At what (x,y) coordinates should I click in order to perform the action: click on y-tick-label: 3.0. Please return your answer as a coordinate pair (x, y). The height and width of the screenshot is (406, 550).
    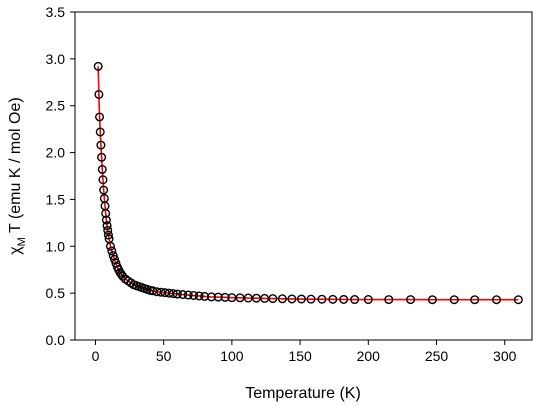
    Looking at the image, I should click on (56, 59).